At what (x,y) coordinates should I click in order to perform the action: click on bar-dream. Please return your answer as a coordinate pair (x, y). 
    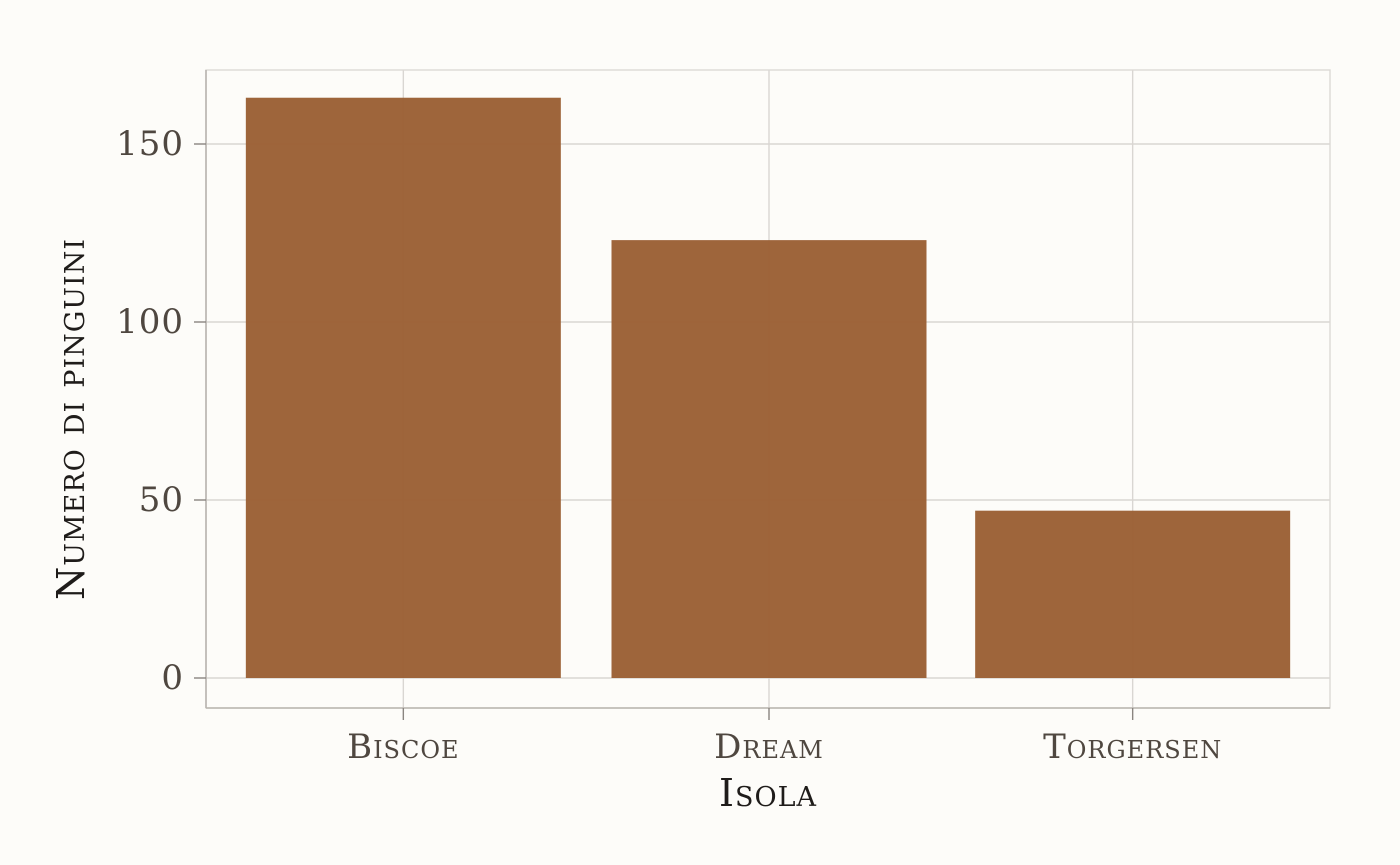
    Looking at the image, I should click on (769, 459).